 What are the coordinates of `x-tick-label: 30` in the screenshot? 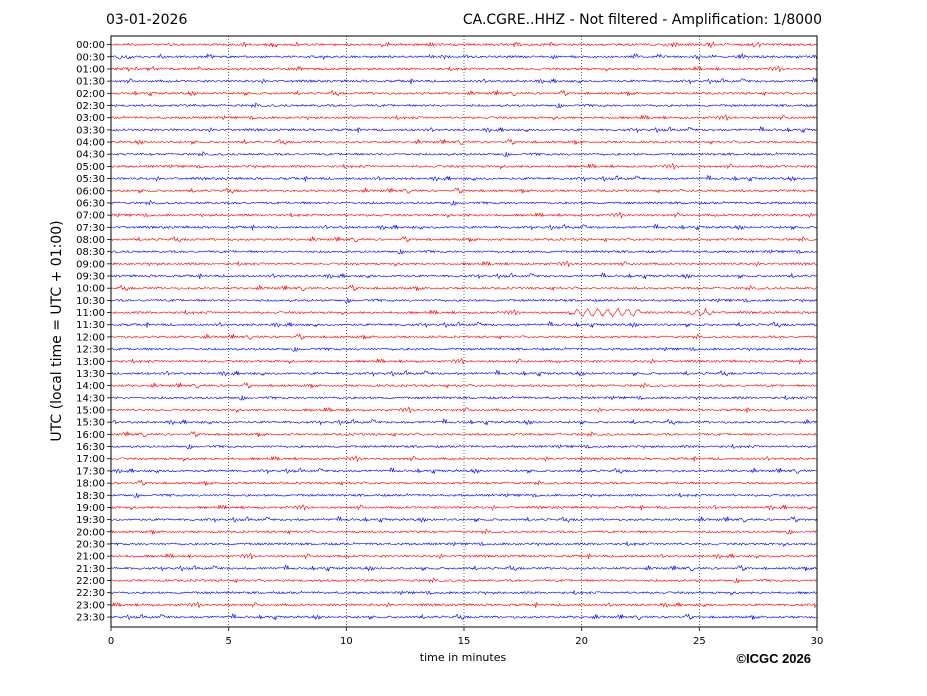 It's located at (817, 641).